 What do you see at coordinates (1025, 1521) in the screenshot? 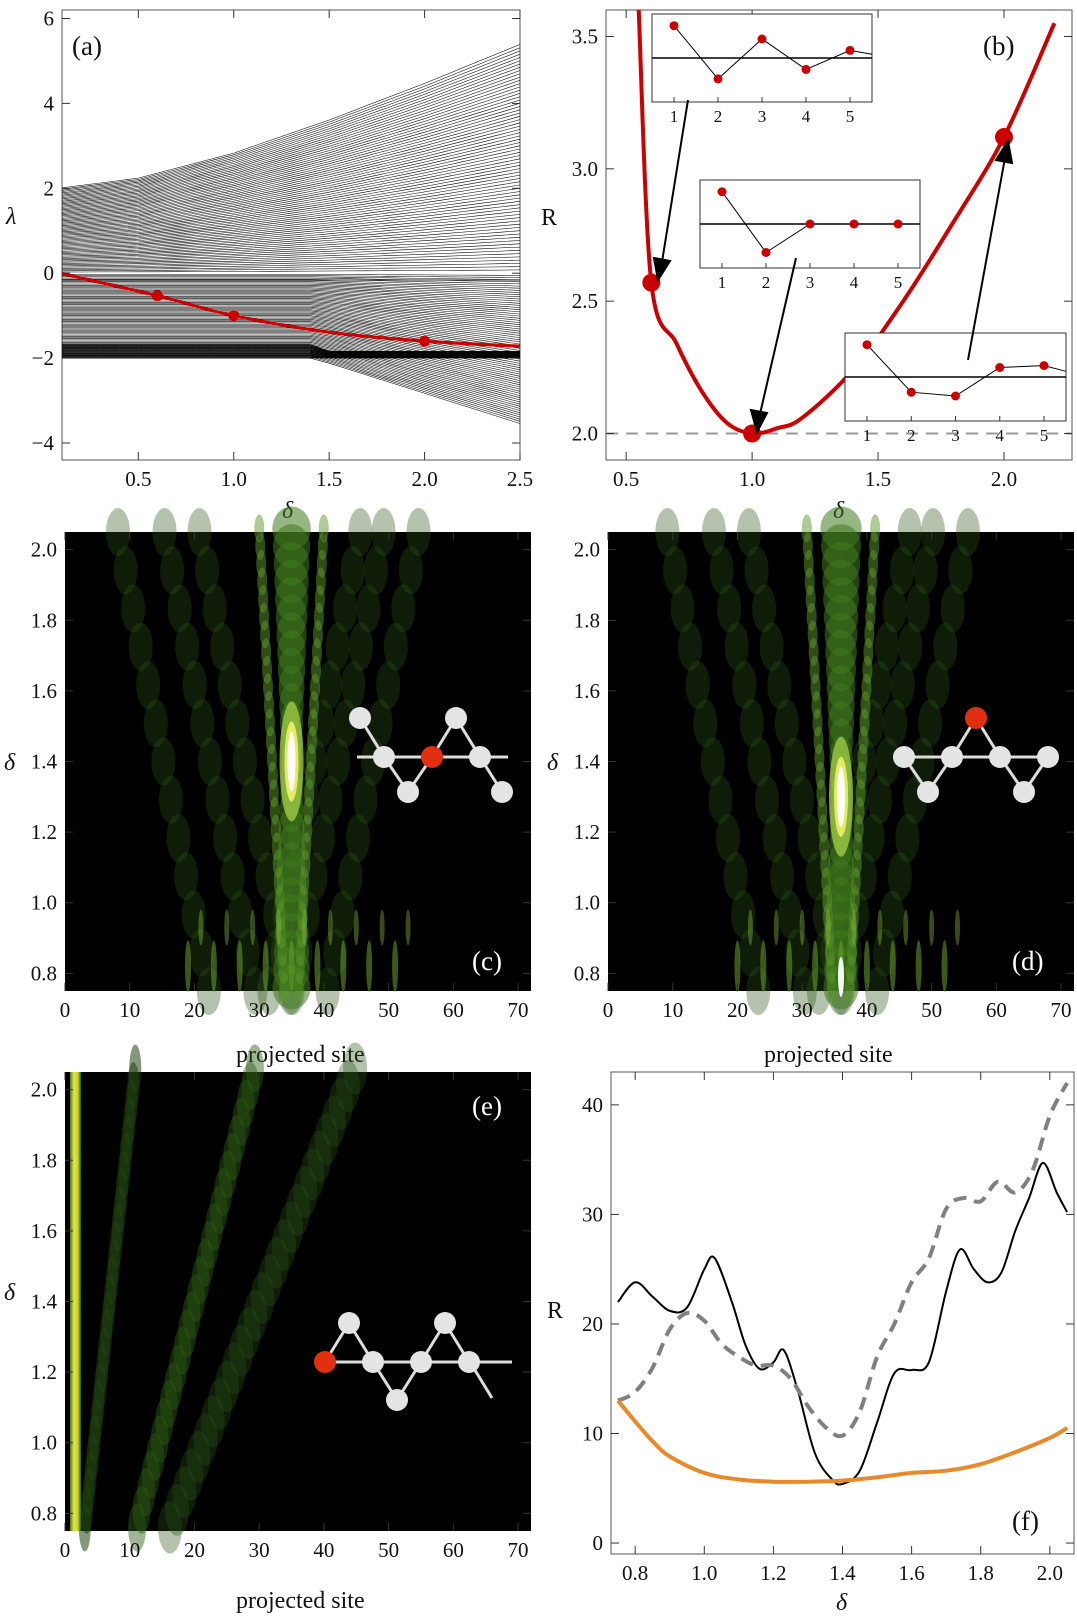
I see `panel-f-label: (f)` at bounding box center [1025, 1521].